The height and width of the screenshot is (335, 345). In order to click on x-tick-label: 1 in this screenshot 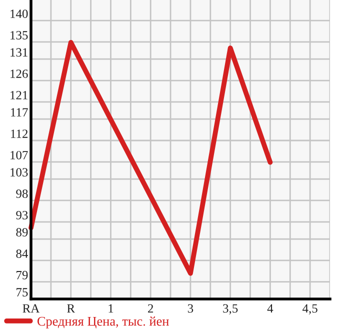, I will do `click(111, 308)`.